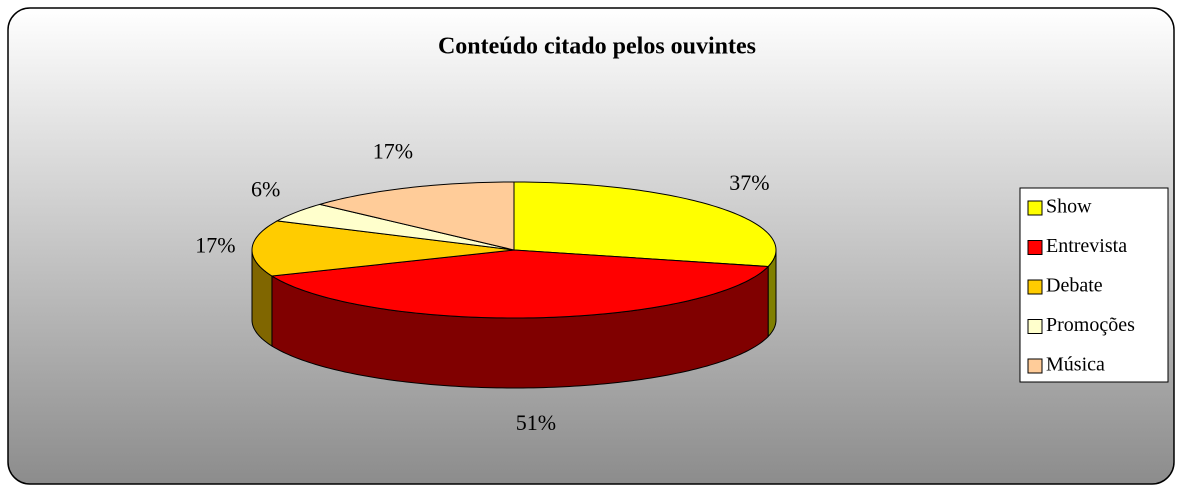 The image size is (1182, 492). I want to click on data-label: 51%, so click(536, 422).